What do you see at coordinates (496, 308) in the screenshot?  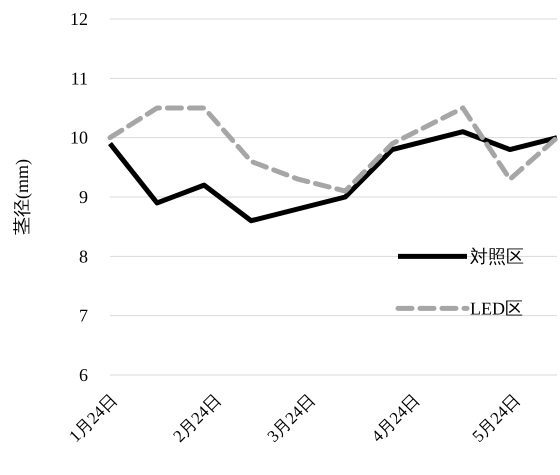 I see `legend-label: LED区` at bounding box center [496, 308].